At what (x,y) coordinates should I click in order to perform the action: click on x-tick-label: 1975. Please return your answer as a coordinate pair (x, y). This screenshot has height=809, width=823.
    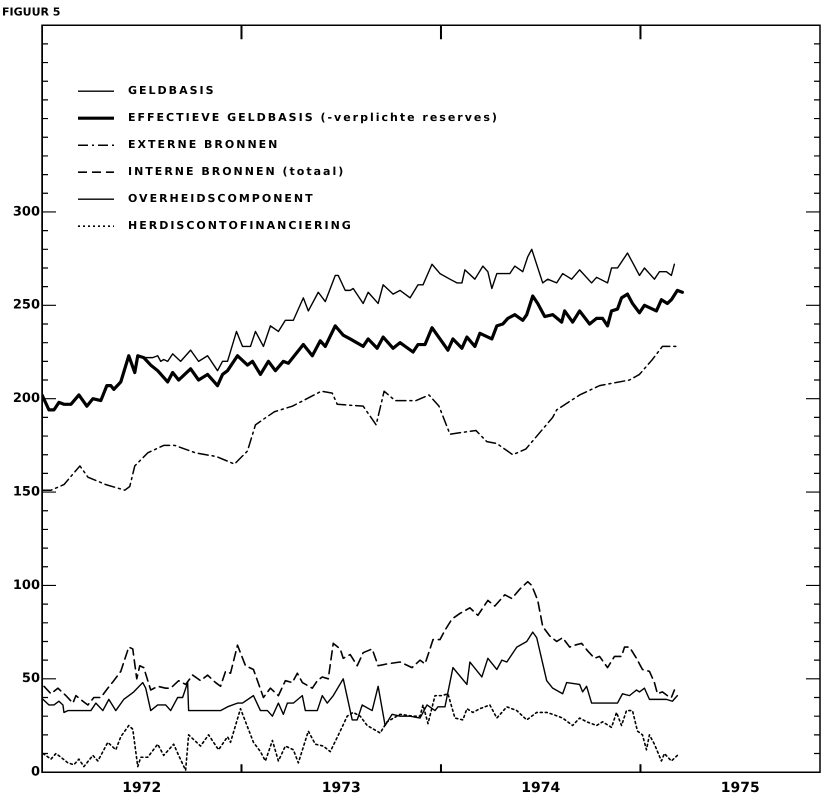
    Looking at the image, I should click on (740, 788).